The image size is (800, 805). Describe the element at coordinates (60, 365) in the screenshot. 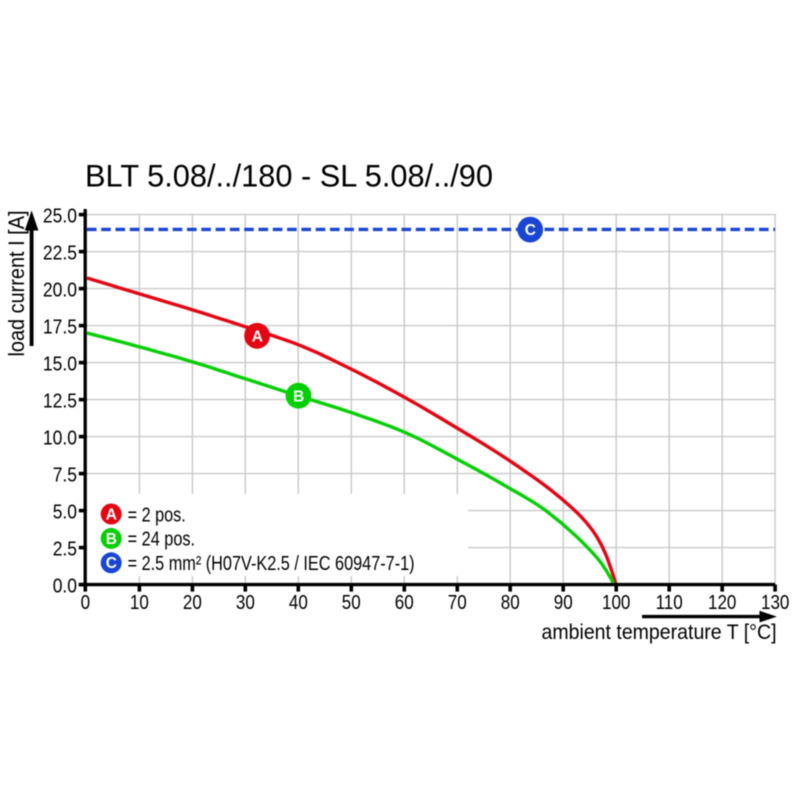

I see `svg-text: 15.0` at that location.